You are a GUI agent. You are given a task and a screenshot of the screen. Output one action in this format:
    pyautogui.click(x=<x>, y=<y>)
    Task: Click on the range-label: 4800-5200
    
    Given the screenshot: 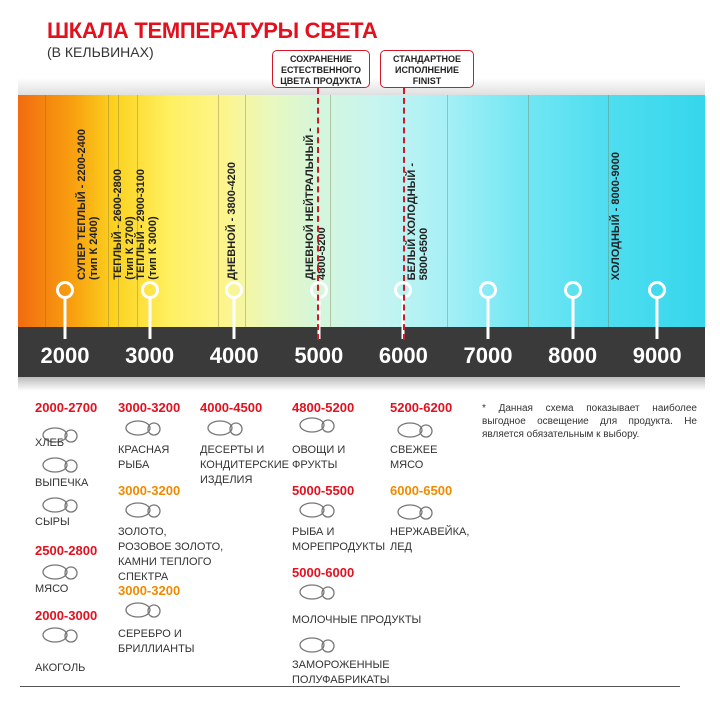 What is the action you would take?
    pyautogui.click(x=323, y=407)
    